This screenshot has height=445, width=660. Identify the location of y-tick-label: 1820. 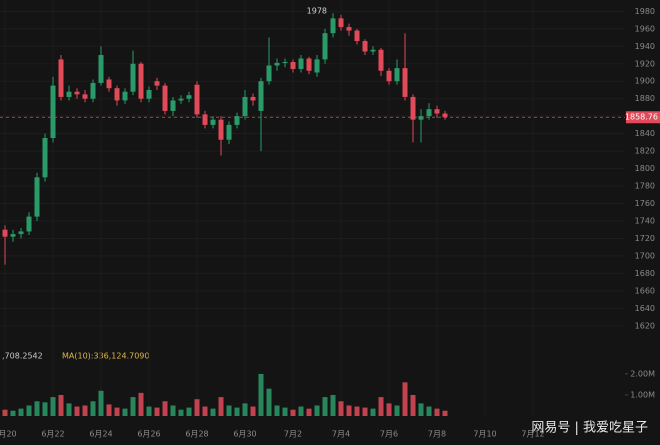
(645, 151).